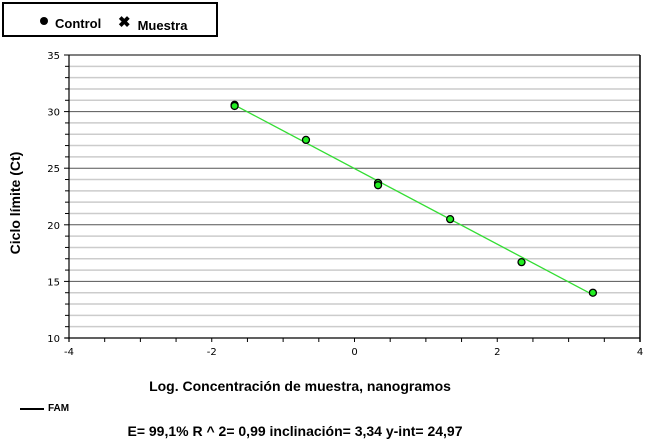  I want to click on legend-item-control: Control, so click(70, 23).